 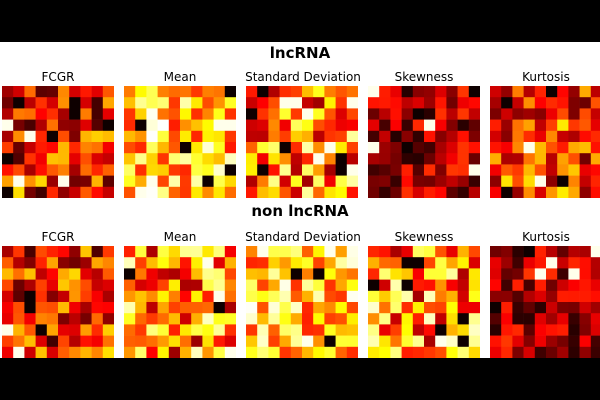 What do you see at coordinates (300, 53) in the screenshot?
I see `row-title-lncrna: lncRNA` at bounding box center [300, 53].